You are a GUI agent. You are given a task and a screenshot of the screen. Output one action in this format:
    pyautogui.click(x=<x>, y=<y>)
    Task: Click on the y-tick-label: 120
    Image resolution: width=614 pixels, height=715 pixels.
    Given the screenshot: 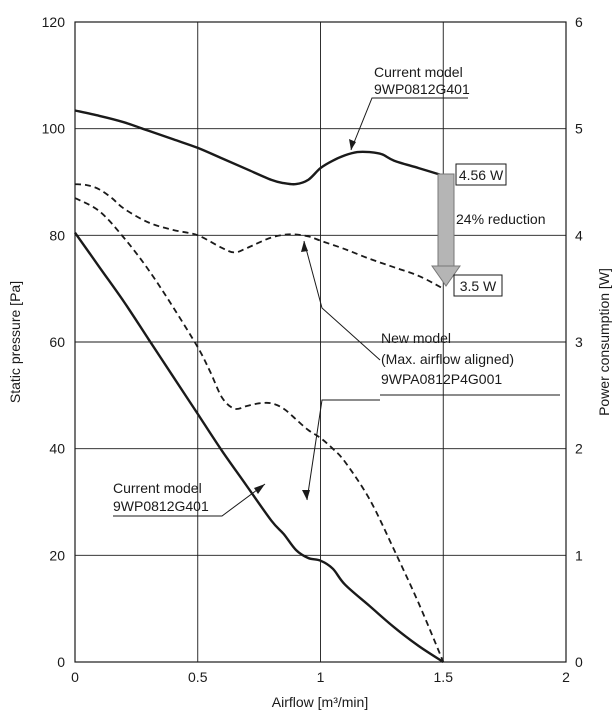 What is the action you would take?
    pyautogui.click(x=54, y=22)
    